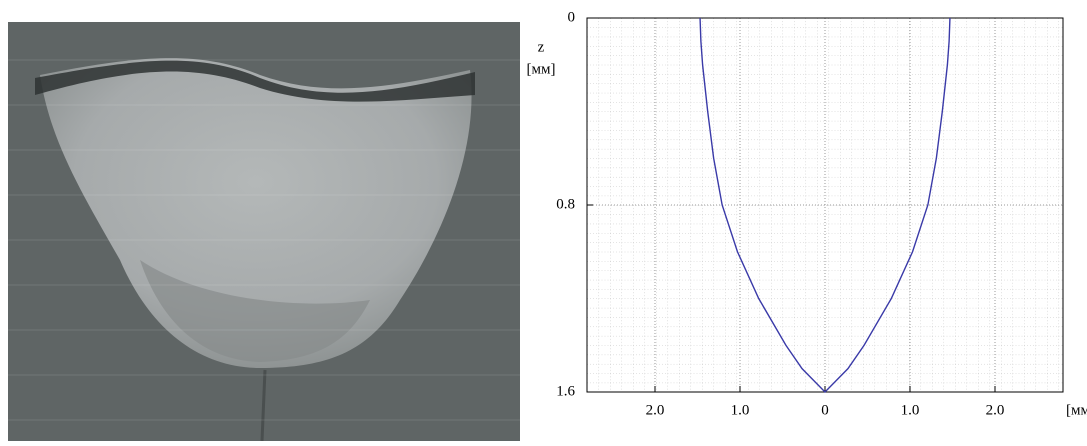 Image resolution: width=1087 pixels, height=446 pixels. What do you see at coordinates (825, 410) in the screenshot?
I see `x-tick-label: 0` at bounding box center [825, 410].